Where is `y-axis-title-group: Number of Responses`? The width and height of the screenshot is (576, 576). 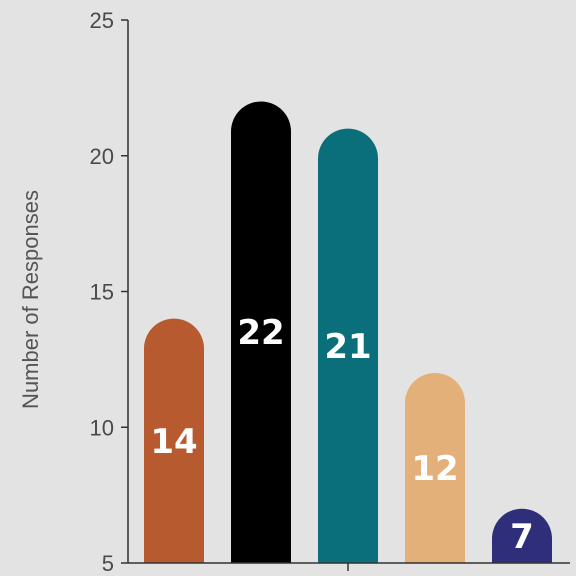 y-axis-title-group: Number of Responses is located at coordinates (30, 299).